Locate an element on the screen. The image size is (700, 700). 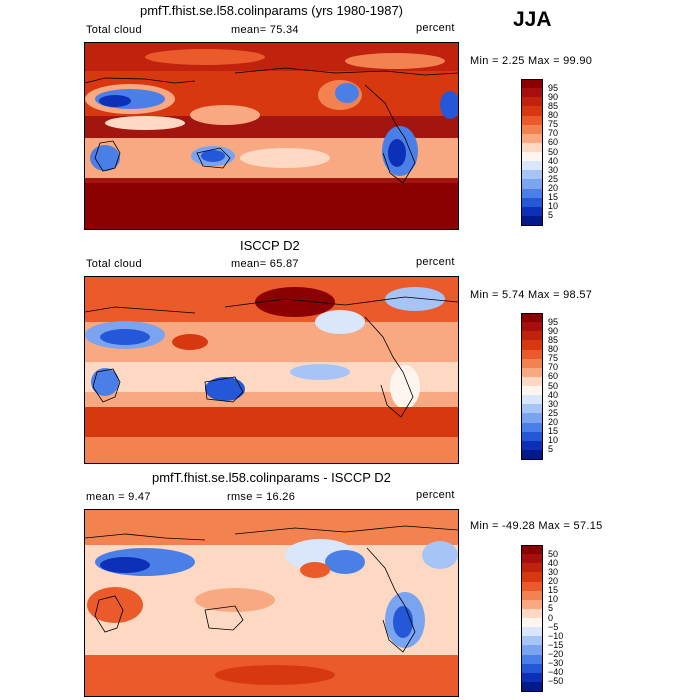
panel-3-units-label: percent is located at coordinates (435, 495).